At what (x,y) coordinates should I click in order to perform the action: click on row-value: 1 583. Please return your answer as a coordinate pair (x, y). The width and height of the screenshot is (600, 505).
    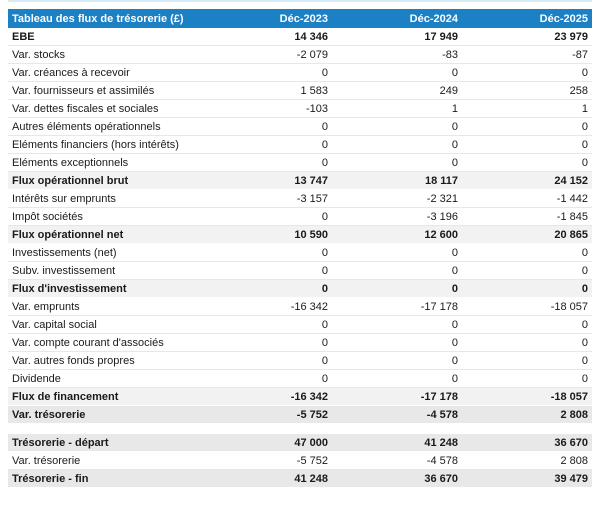
    Looking at the image, I should click on (314, 90).